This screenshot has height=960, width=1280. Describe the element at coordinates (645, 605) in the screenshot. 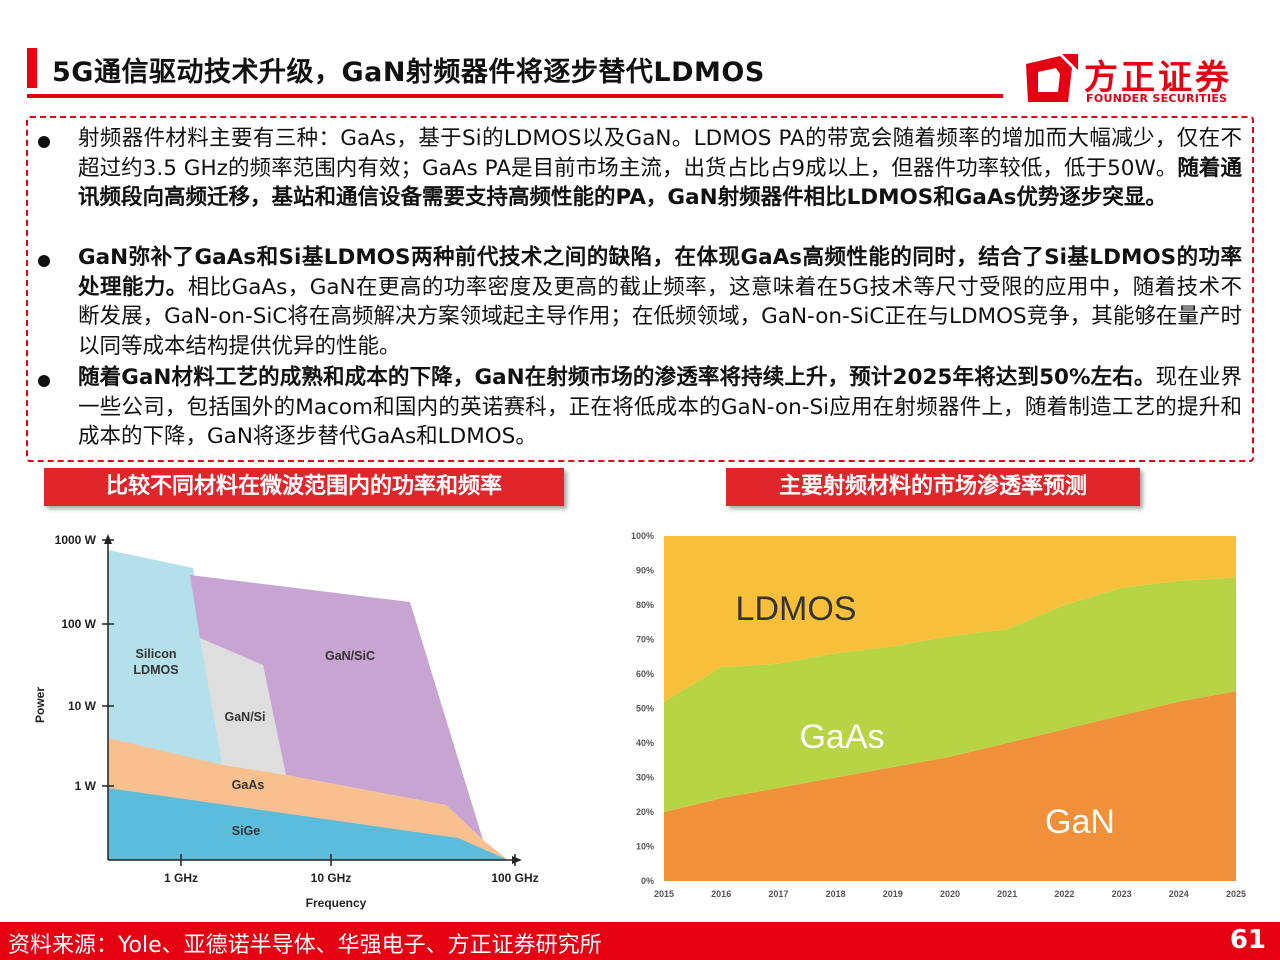

I see `y-tick-label: 80%` at that location.